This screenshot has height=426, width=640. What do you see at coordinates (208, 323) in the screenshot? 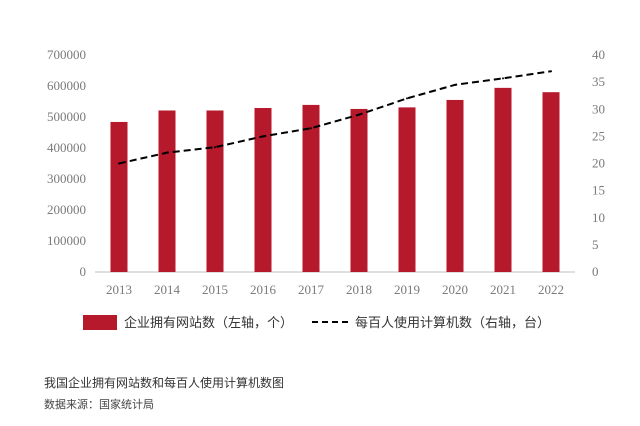
I see `legend-bar-label: 企业拥有网站数（左轴，个）` at bounding box center [208, 323].